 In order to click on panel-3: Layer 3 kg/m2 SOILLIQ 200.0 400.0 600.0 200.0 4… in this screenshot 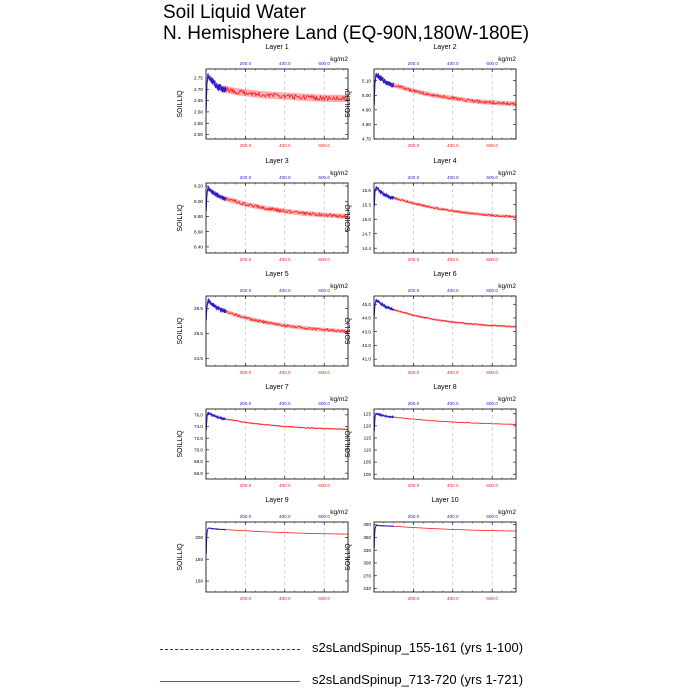, I will do `click(263, 210)`.